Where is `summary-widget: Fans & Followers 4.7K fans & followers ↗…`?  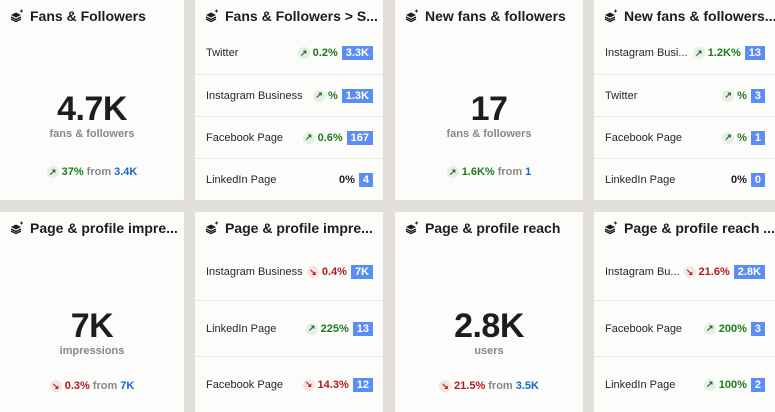
summary-widget: Fans & Followers 4.7K fans & followers ↗… is located at coordinates (92, 100).